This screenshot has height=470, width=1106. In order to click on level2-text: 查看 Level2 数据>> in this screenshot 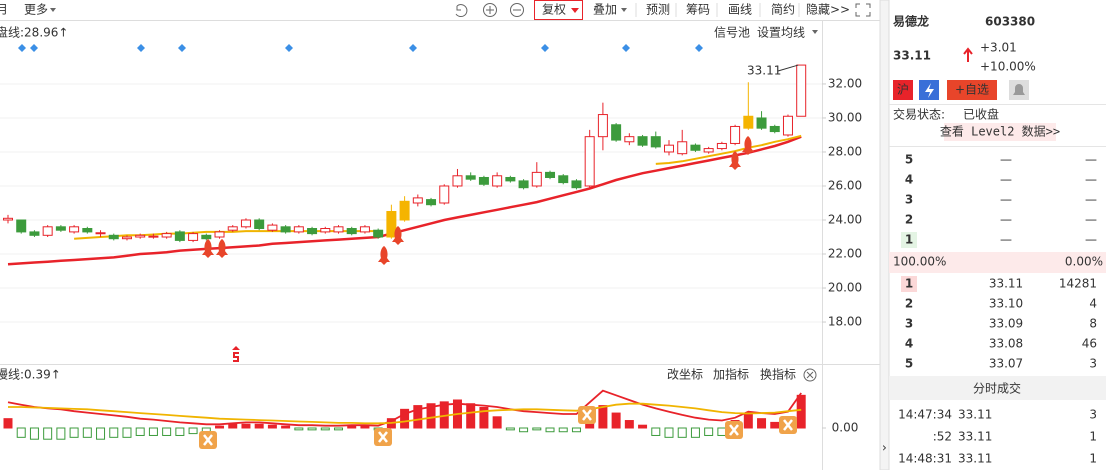, I will do `click(1000, 131)`.